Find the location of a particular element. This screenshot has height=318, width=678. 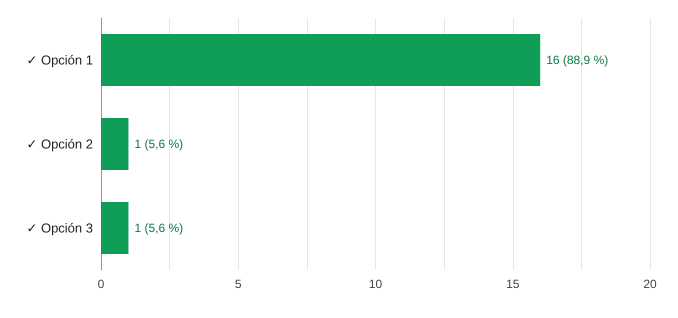

data-label: 16 (88,9 %) is located at coordinates (577, 60).